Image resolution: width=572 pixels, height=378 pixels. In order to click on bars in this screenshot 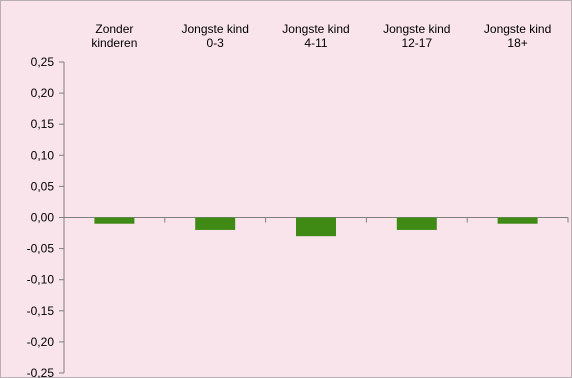, I will do `click(316, 227)`.